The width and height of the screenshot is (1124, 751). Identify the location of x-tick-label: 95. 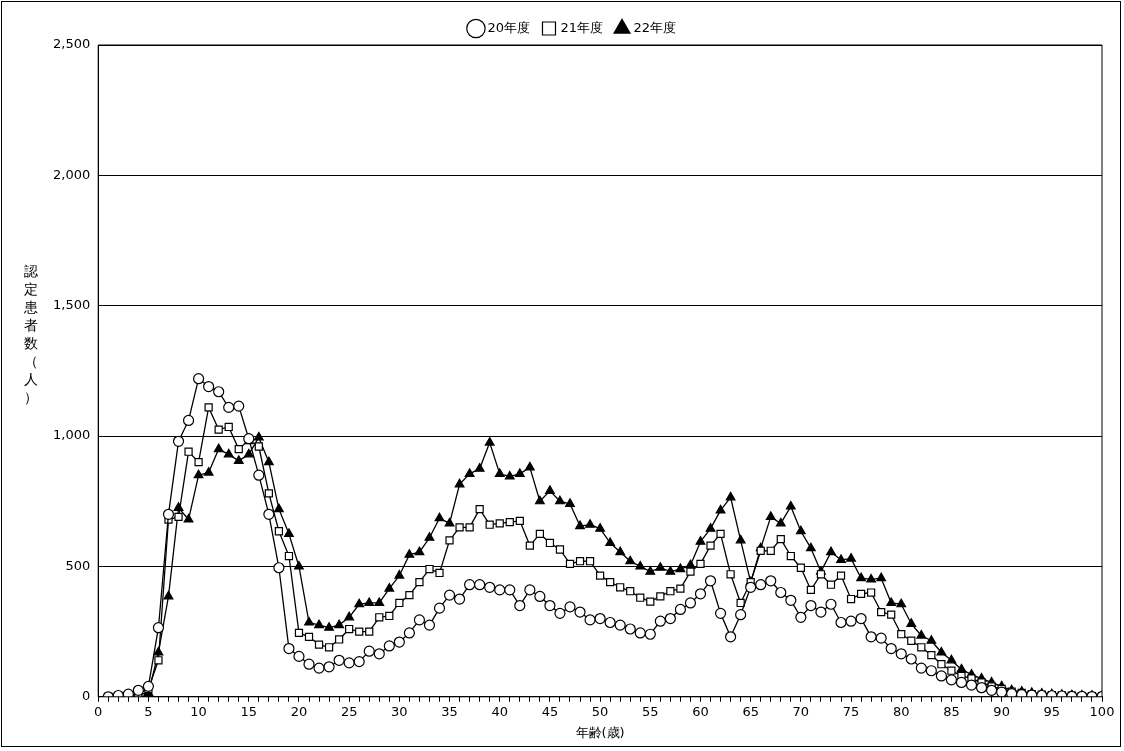
(1052, 711).